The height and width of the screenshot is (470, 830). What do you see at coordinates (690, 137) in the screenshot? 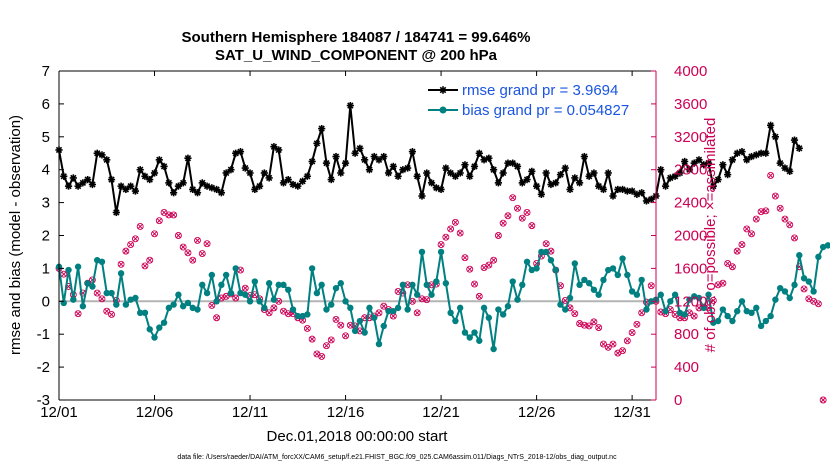
I see `y-tick-label-right: 3200` at bounding box center [690, 137].